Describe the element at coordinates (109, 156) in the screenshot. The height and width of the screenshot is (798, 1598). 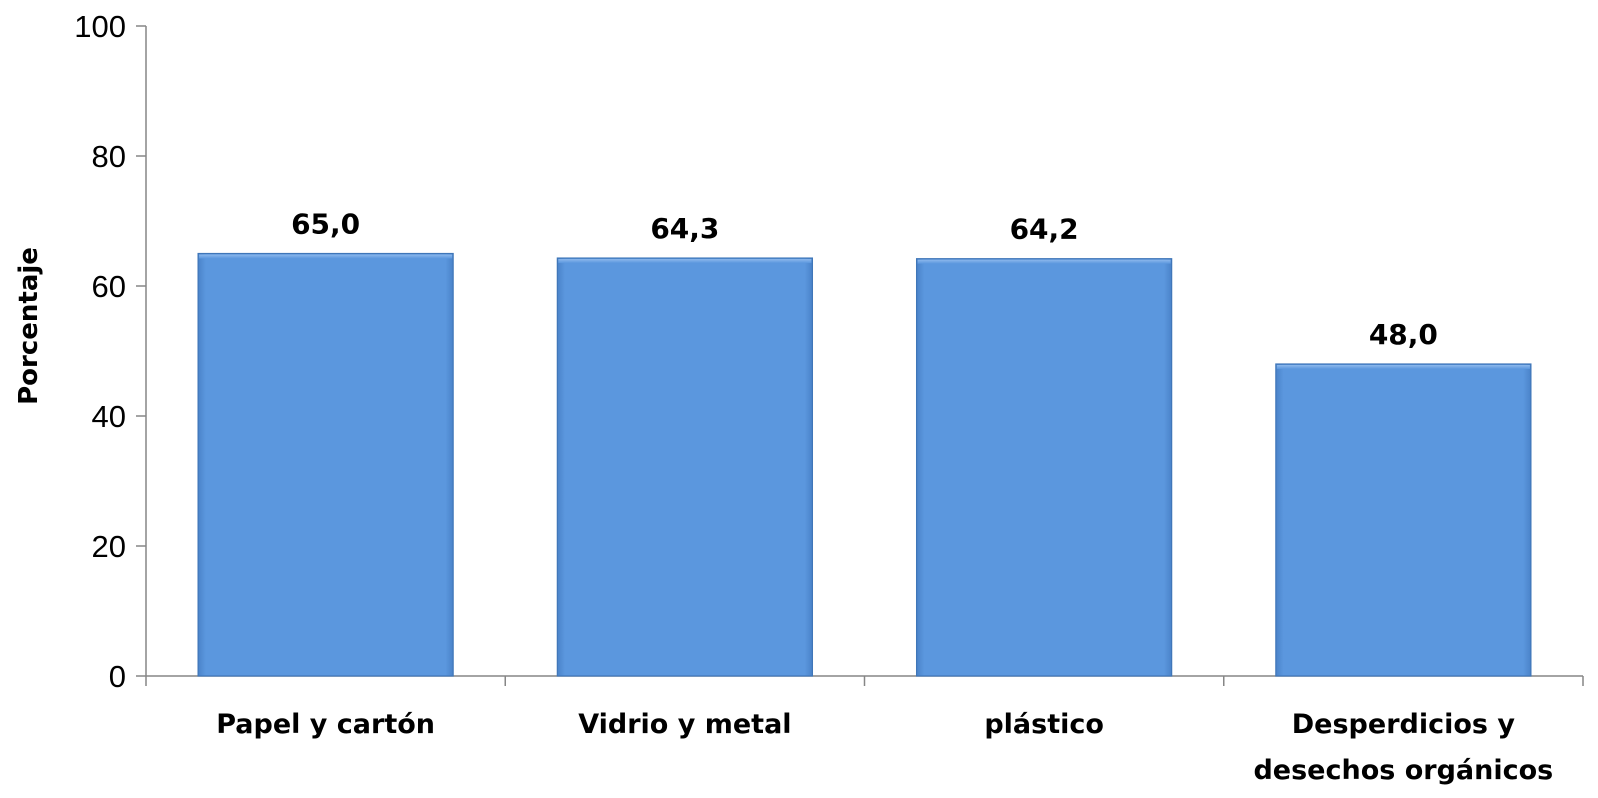
I see `y-tick-label: 80` at that location.